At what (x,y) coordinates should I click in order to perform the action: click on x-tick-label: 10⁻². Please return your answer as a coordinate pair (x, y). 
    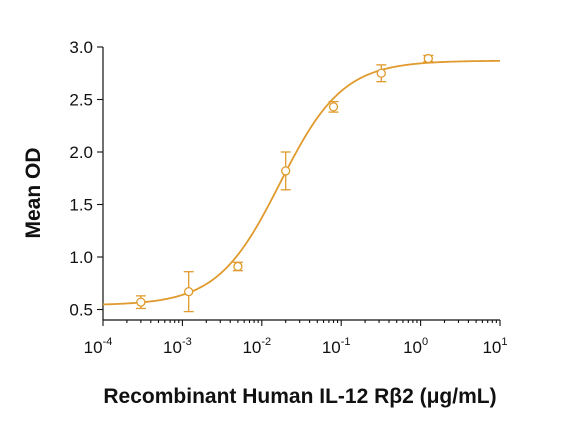
    Looking at the image, I should click on (256, 346).